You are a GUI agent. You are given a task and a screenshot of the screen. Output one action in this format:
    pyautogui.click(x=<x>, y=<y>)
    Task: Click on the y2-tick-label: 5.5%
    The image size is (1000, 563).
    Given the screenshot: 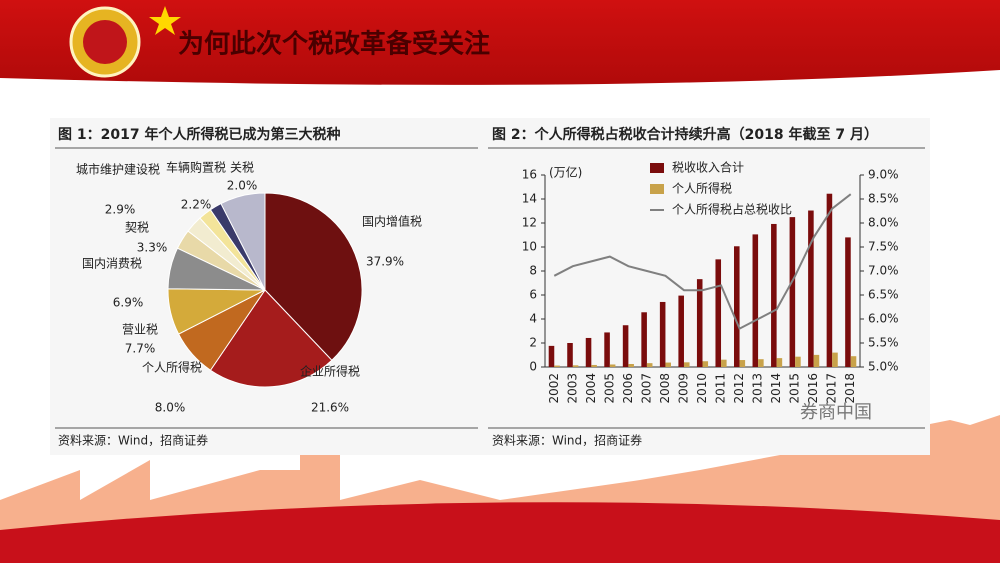 What is the action you would take?
    pyautogui.click(x=883, y=343)
    